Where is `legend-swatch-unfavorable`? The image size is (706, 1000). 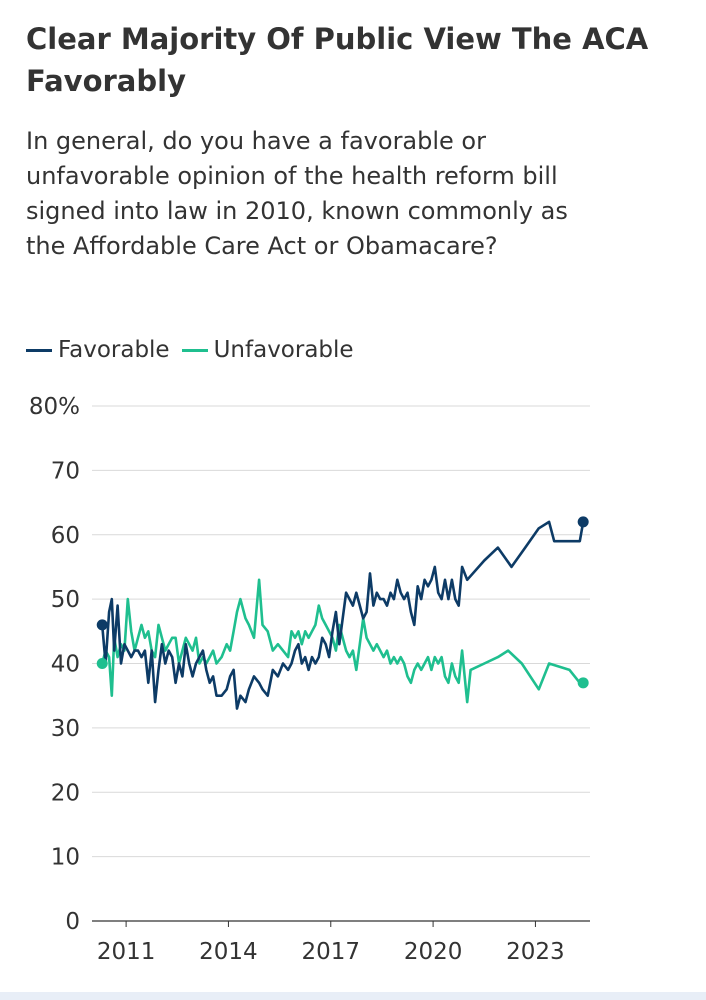 legend-swatch-unfavorable is located at coordinates (194, 350).